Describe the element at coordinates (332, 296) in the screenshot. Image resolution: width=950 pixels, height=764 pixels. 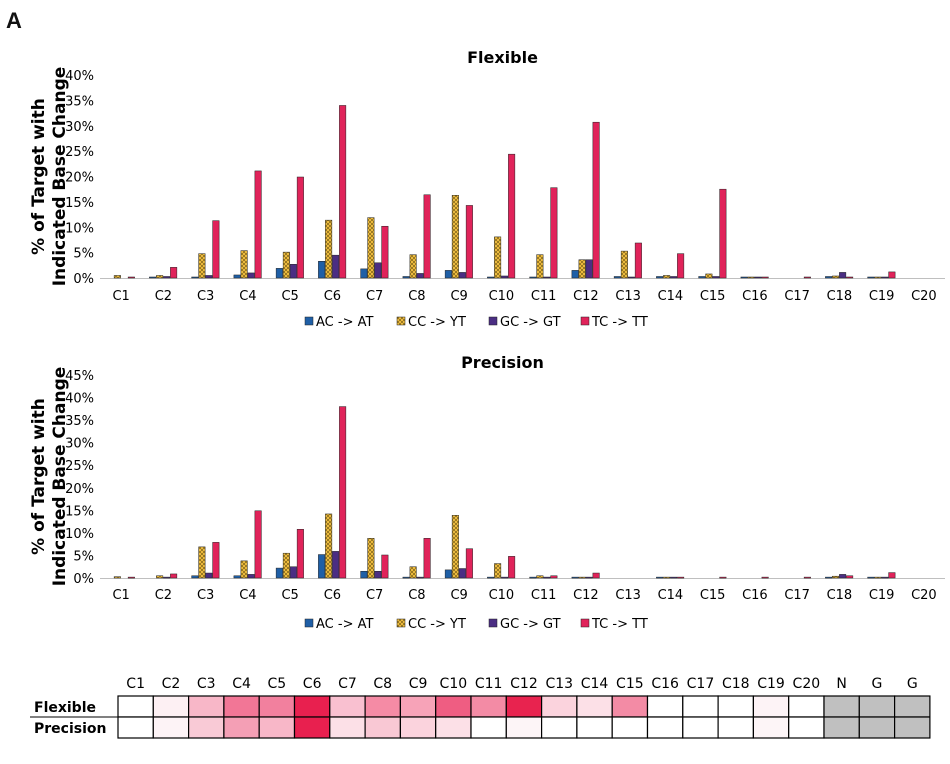
I see `x-tick-label: C6` at that location.